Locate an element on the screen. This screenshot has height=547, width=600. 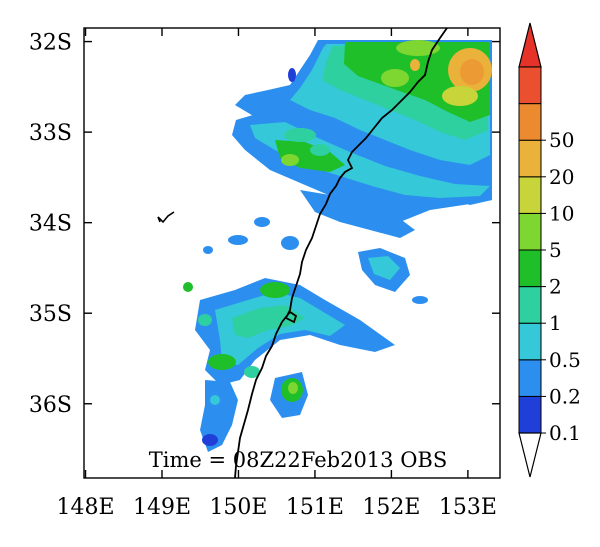
colorbar-label: 0.1 is located at coordinates (565, 433).